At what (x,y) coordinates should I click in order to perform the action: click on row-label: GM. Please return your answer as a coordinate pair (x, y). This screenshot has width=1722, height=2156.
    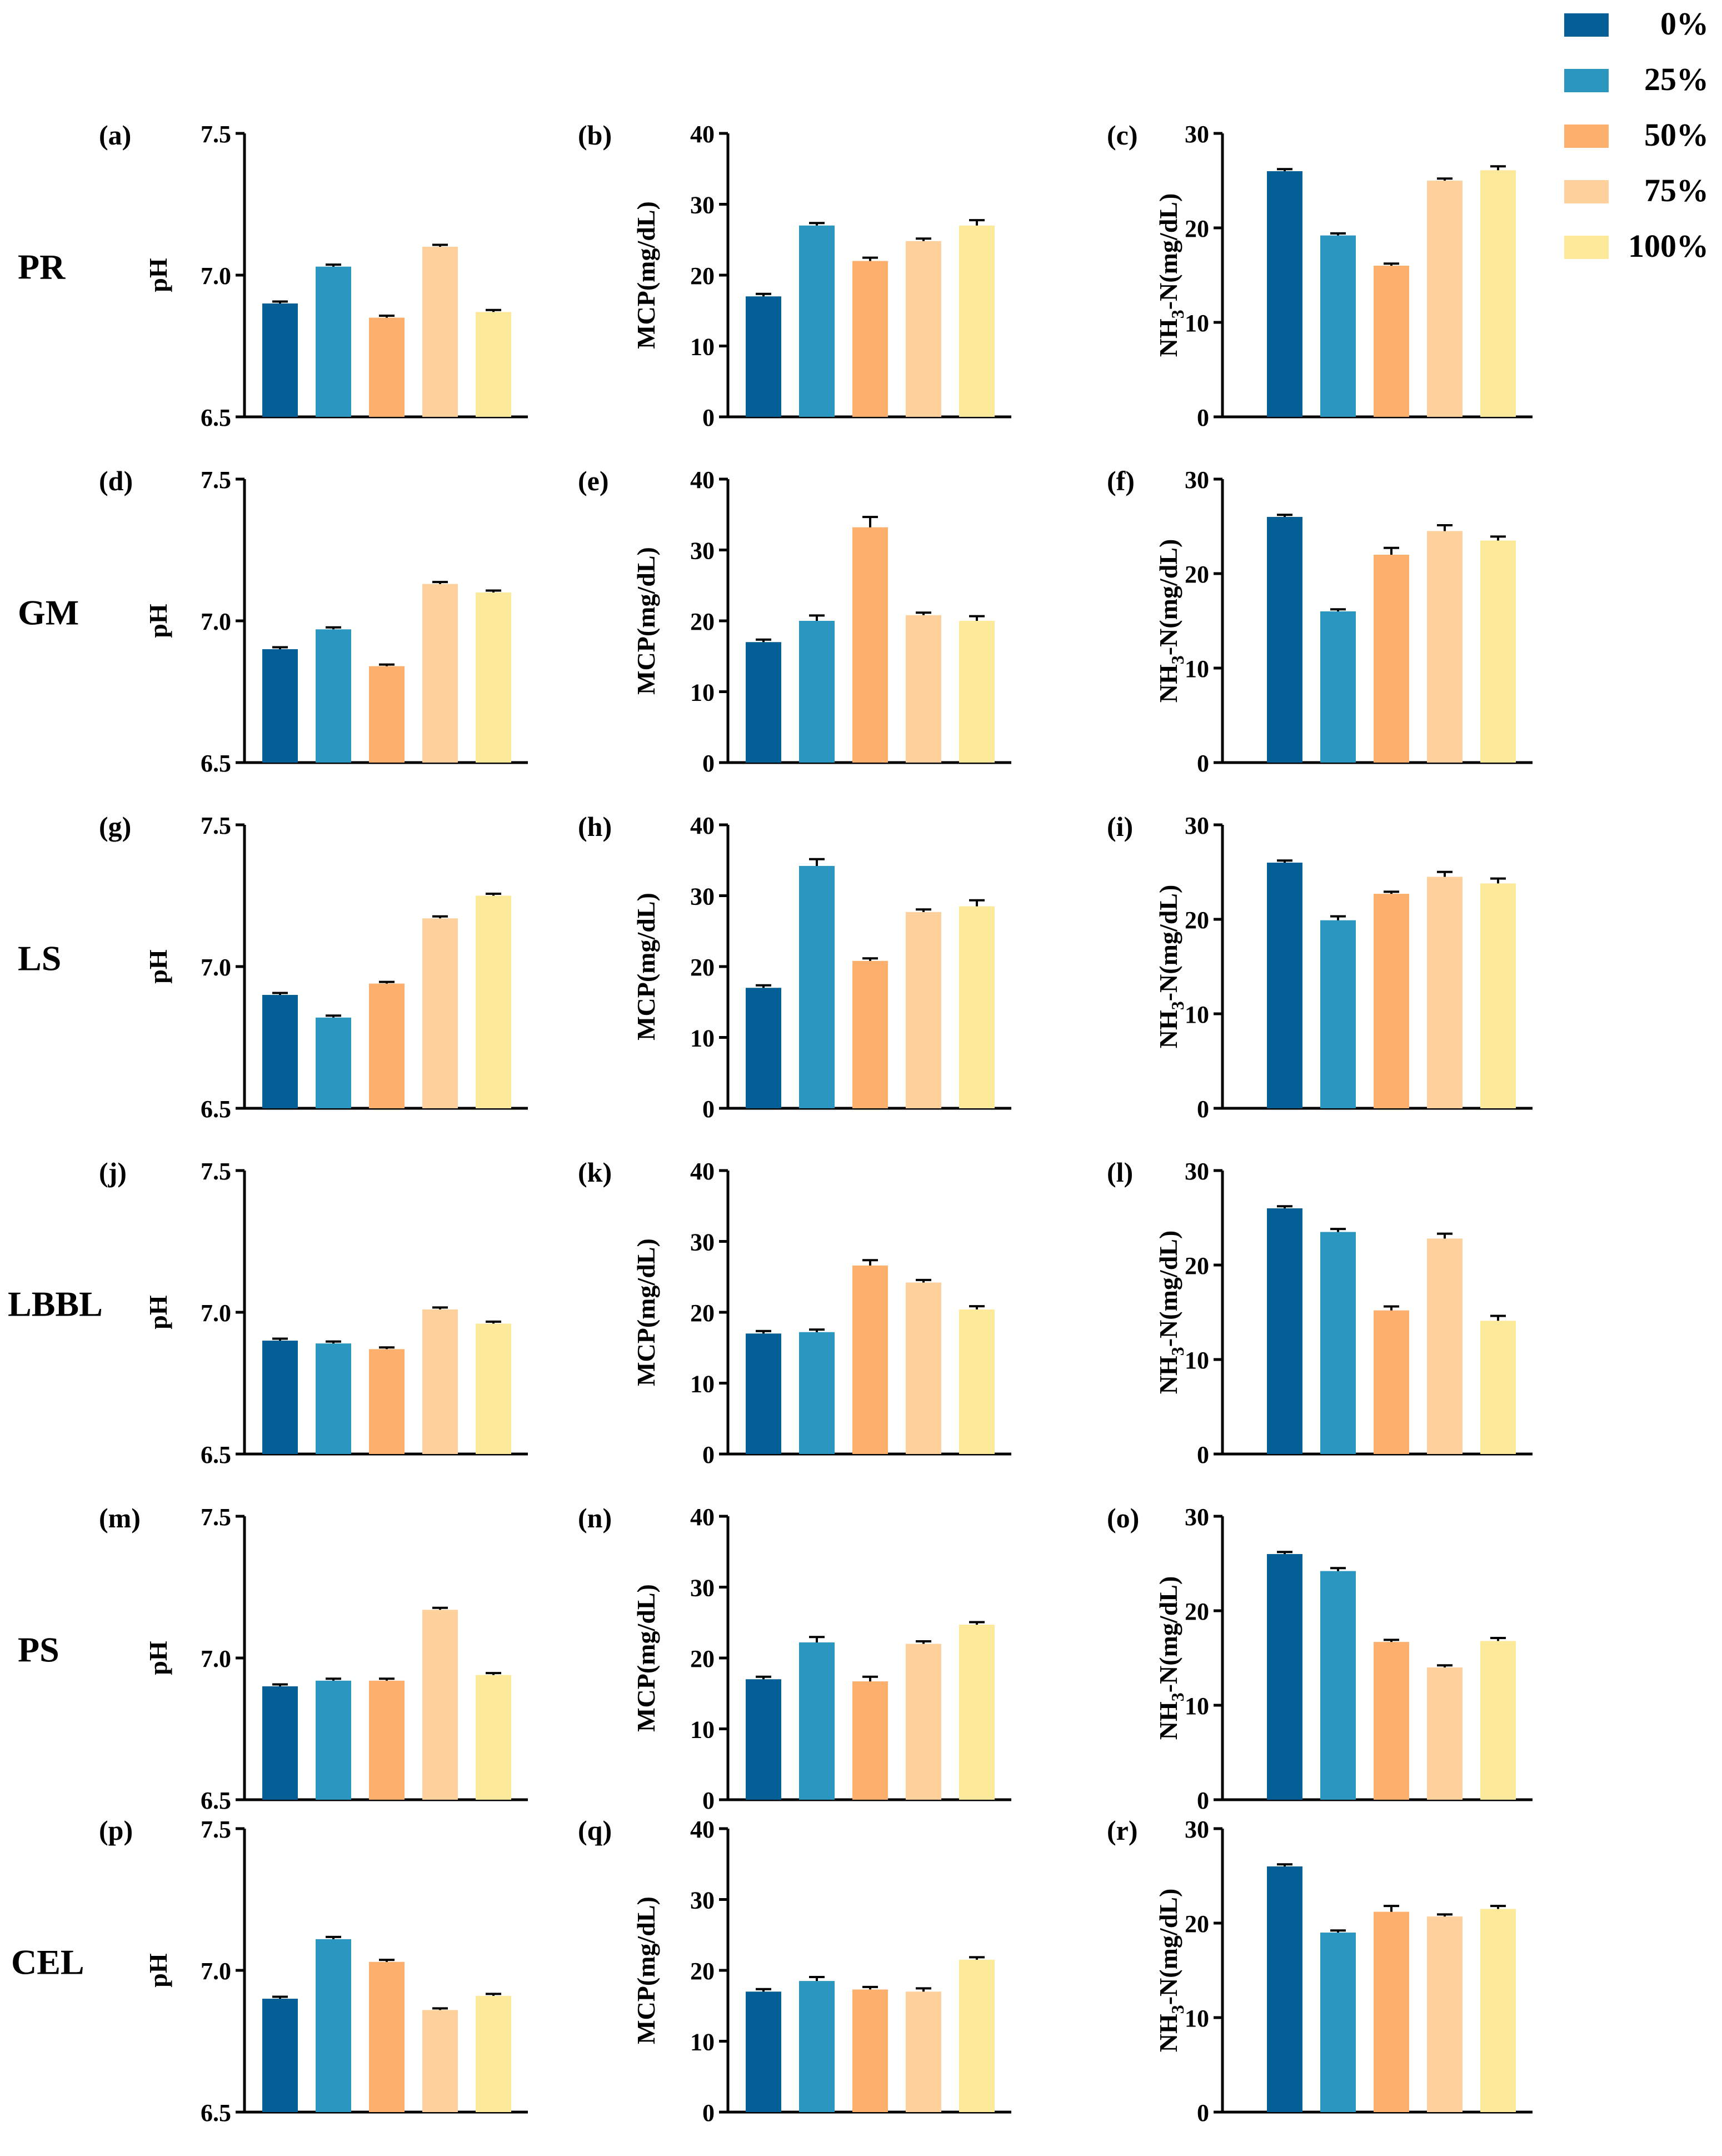
    Looking at the image, I should click on (48, 613).